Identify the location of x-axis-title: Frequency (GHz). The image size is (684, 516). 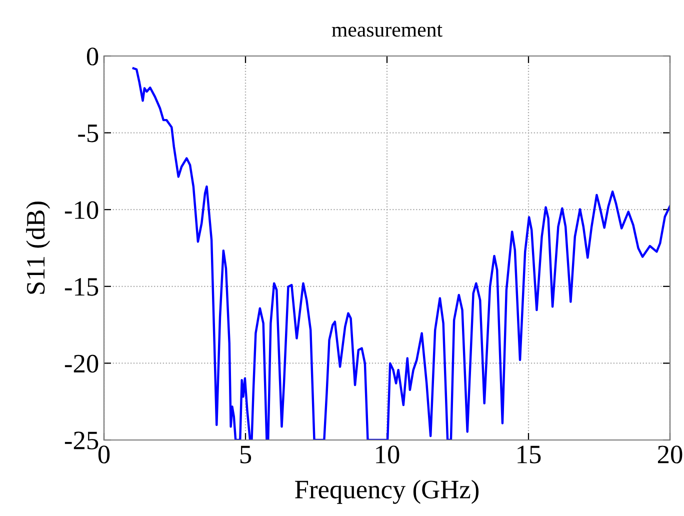
(387, 492).